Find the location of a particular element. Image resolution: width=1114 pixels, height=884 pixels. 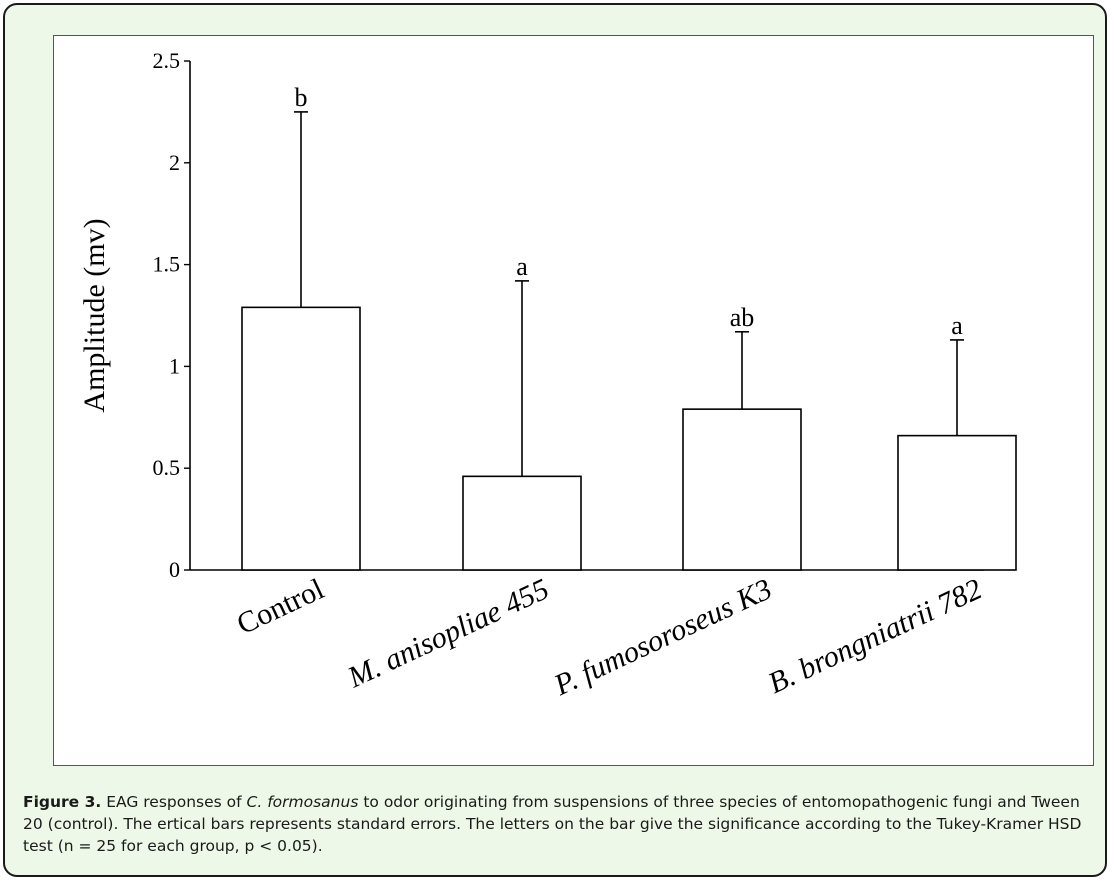

x-tick-label: B. brongniatrii 782 is located at coordinates (875, 636).